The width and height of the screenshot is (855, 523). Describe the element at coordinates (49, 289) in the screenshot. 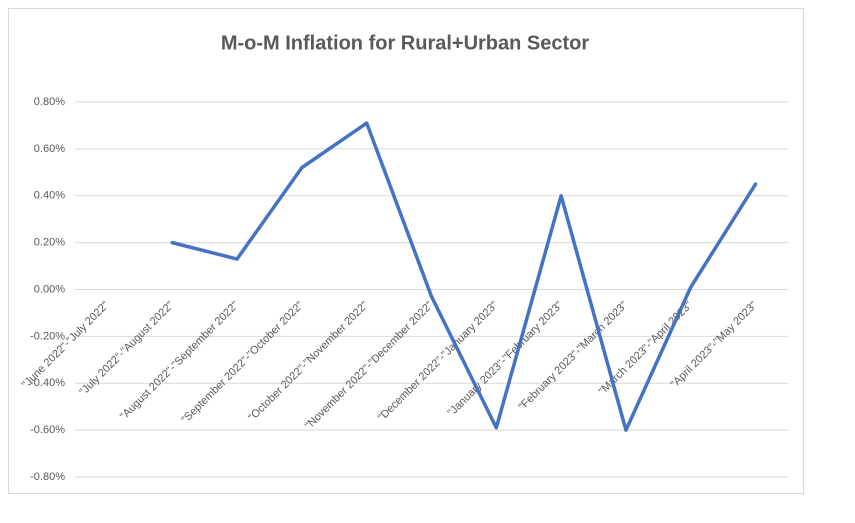

I see `y-tick-label: 0.00%` at that location.